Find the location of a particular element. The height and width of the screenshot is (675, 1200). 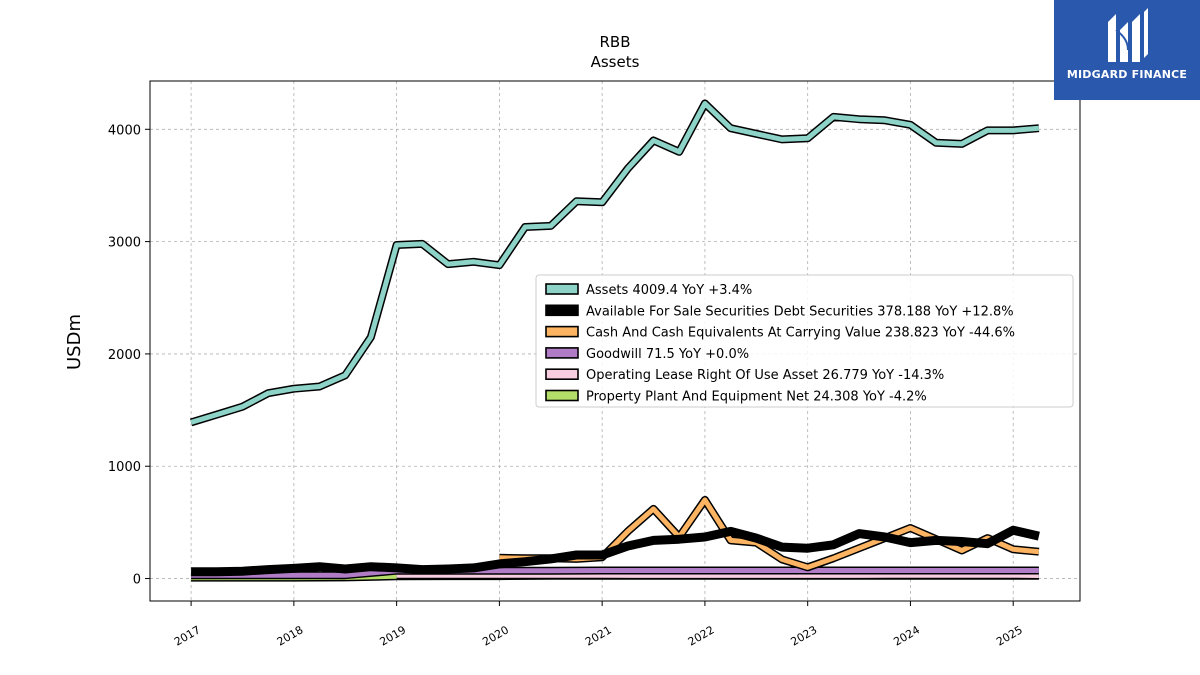

y-tick-label: 3000 is located at coordinates (124, 243).